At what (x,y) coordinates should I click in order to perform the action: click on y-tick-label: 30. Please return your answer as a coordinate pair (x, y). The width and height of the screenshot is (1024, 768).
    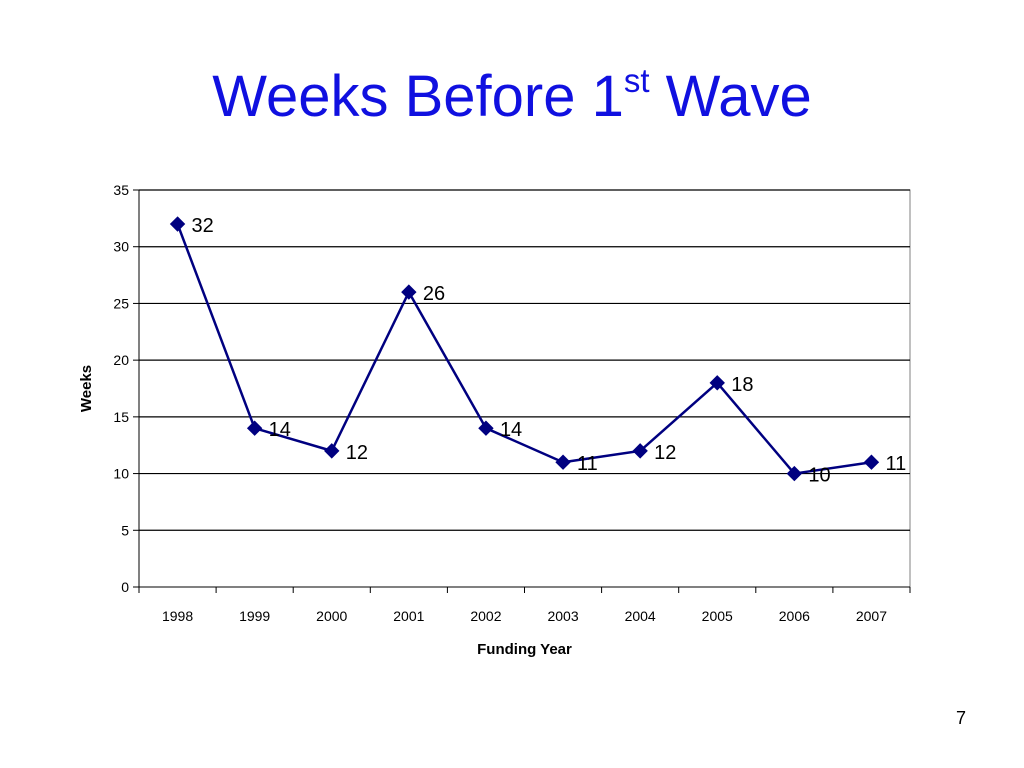
    Looking at the image, I should click on (121, 247).